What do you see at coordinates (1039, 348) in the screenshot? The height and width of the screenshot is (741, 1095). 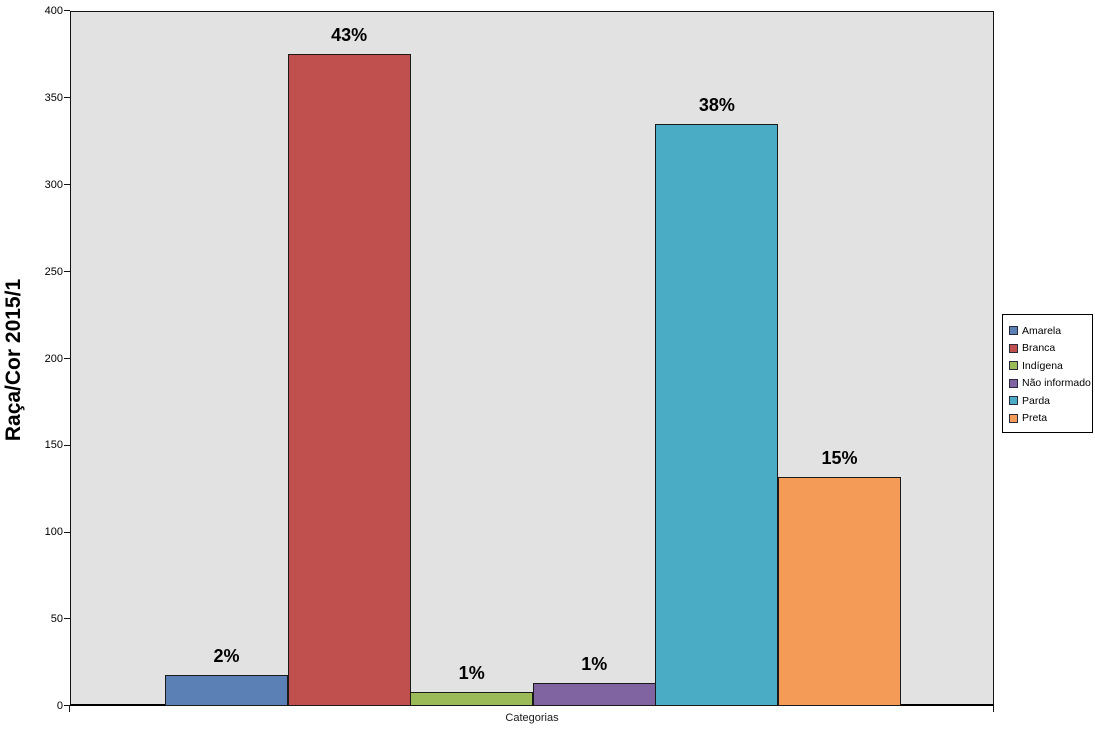 I see `legend-label: Branca` at bounding box center [1039, 348].